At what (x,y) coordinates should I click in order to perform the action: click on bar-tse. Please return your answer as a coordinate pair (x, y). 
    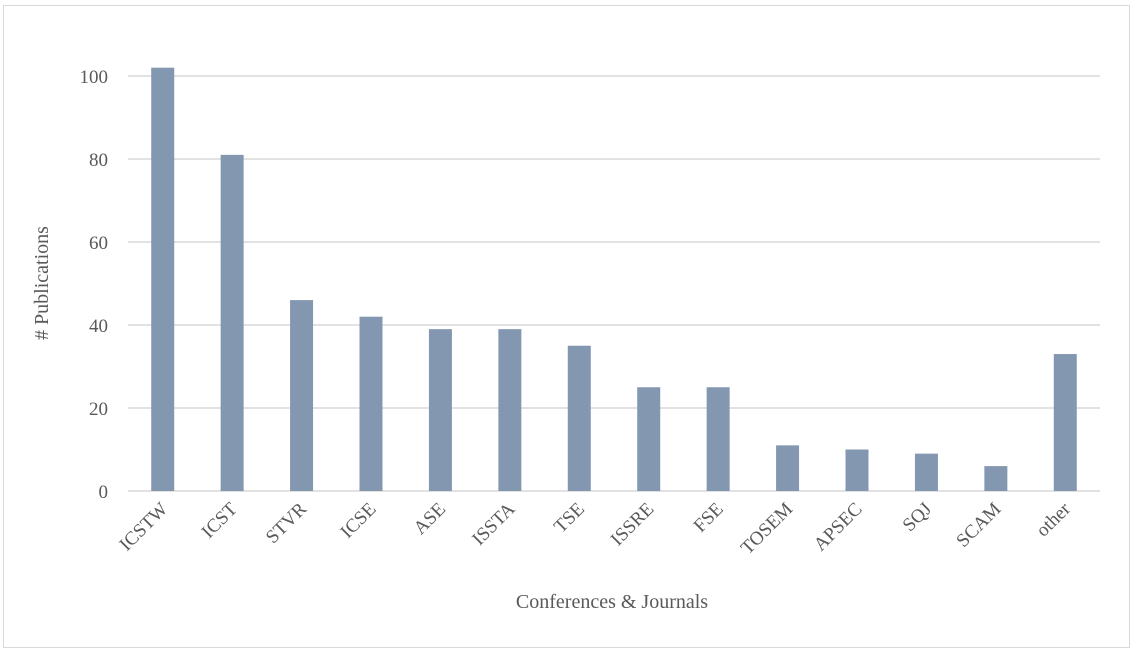
    Looking at the image, I should click on (579, 418).